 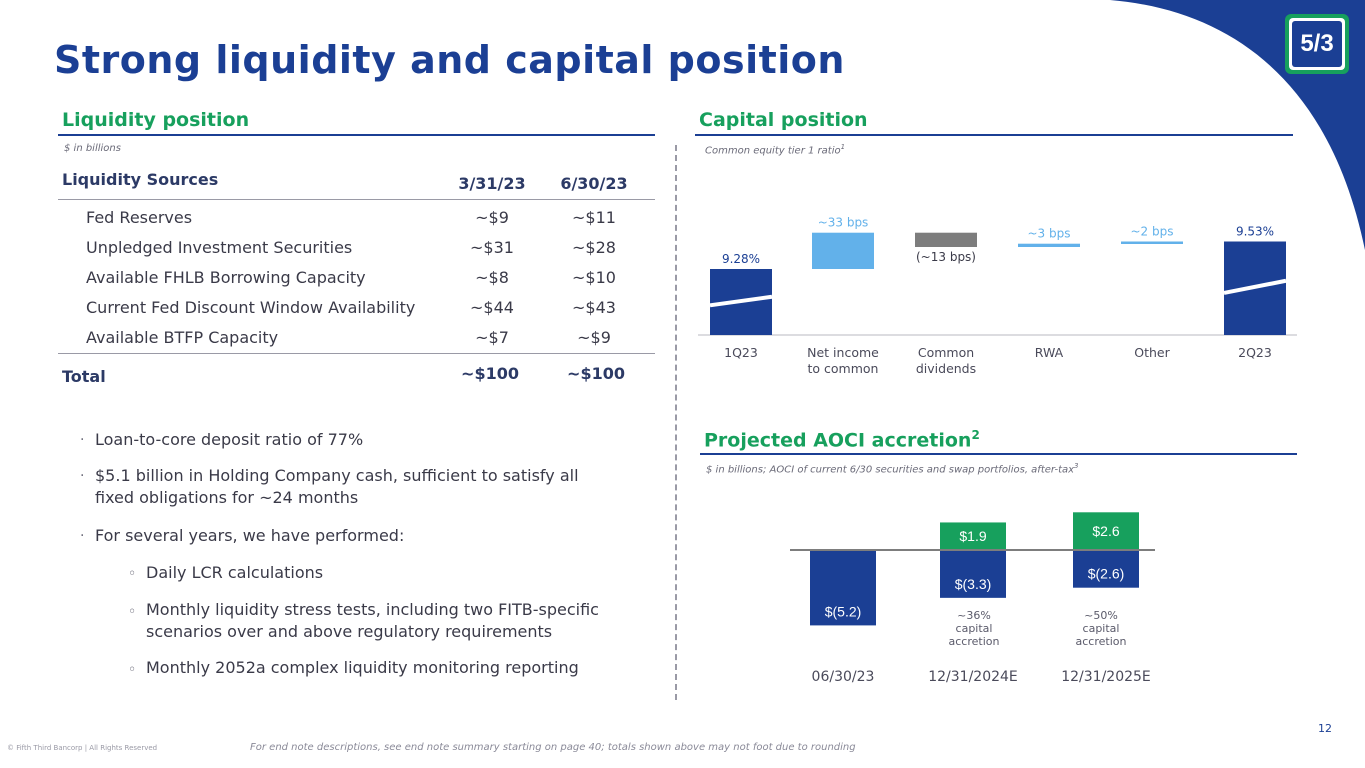 What do you see at coordinates (492, 247) in the screenshot?
I see `row-q1: ~$31` at bounding box center [492, 247].